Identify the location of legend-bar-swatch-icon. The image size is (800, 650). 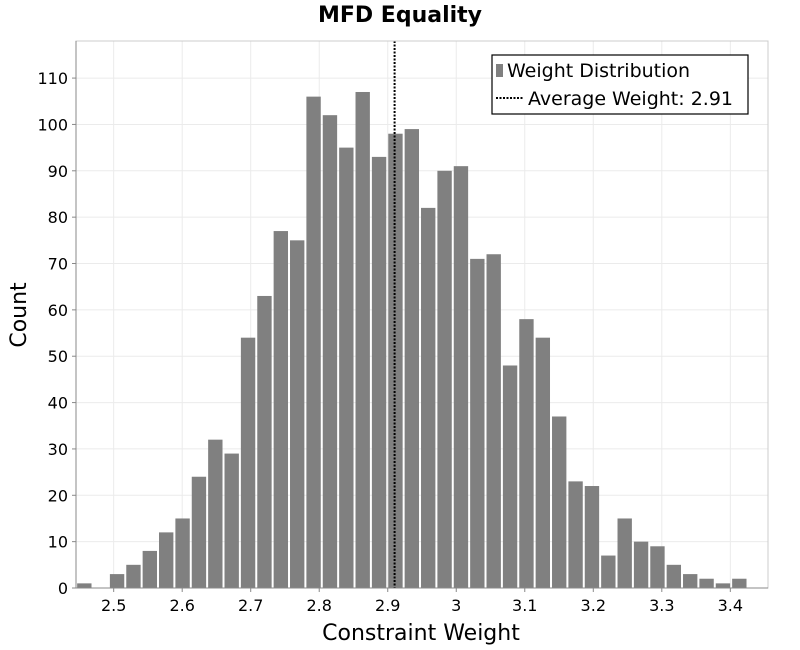
(499, 70).